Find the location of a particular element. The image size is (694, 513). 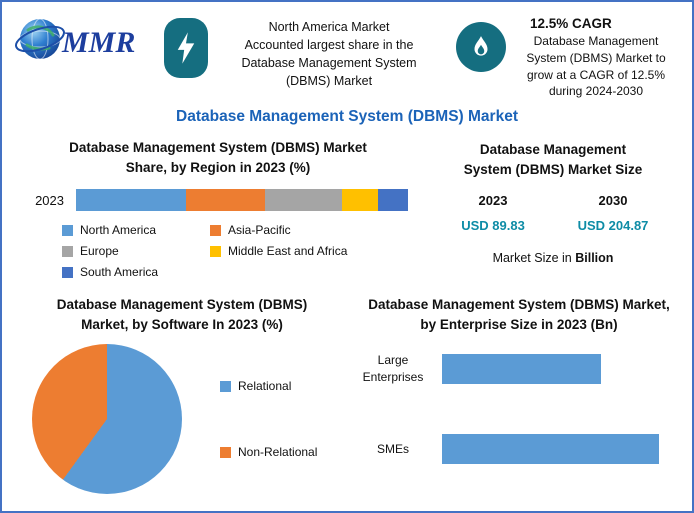

legend-label: Asia-Pacific is located at coordinates (259, 230).